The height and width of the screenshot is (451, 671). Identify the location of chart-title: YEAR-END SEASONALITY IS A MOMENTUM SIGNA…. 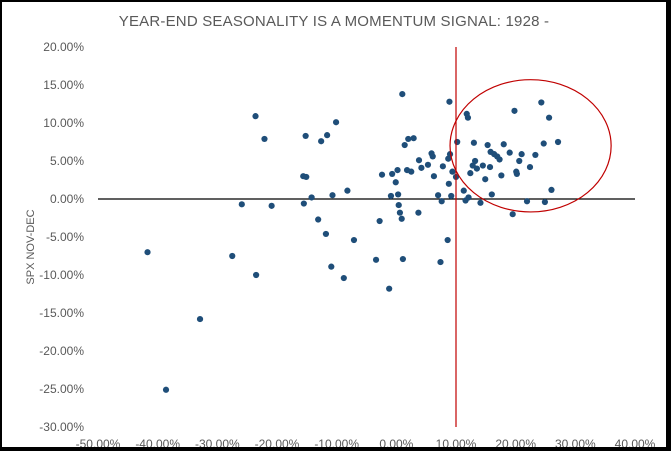
(334, 21).